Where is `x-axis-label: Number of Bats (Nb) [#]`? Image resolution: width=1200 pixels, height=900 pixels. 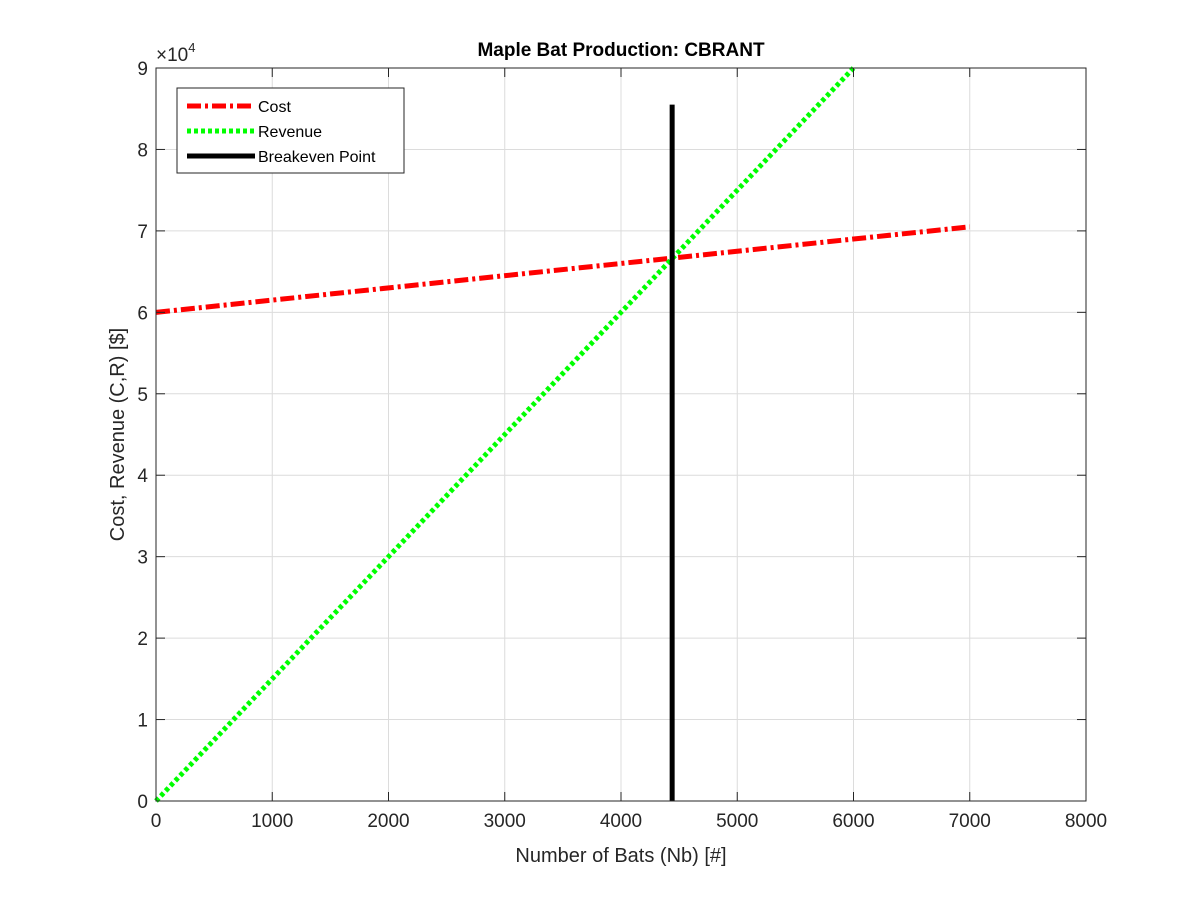 x-axis-label: Number of Bats (Nb) [#] is located at coordinates (620, 856).